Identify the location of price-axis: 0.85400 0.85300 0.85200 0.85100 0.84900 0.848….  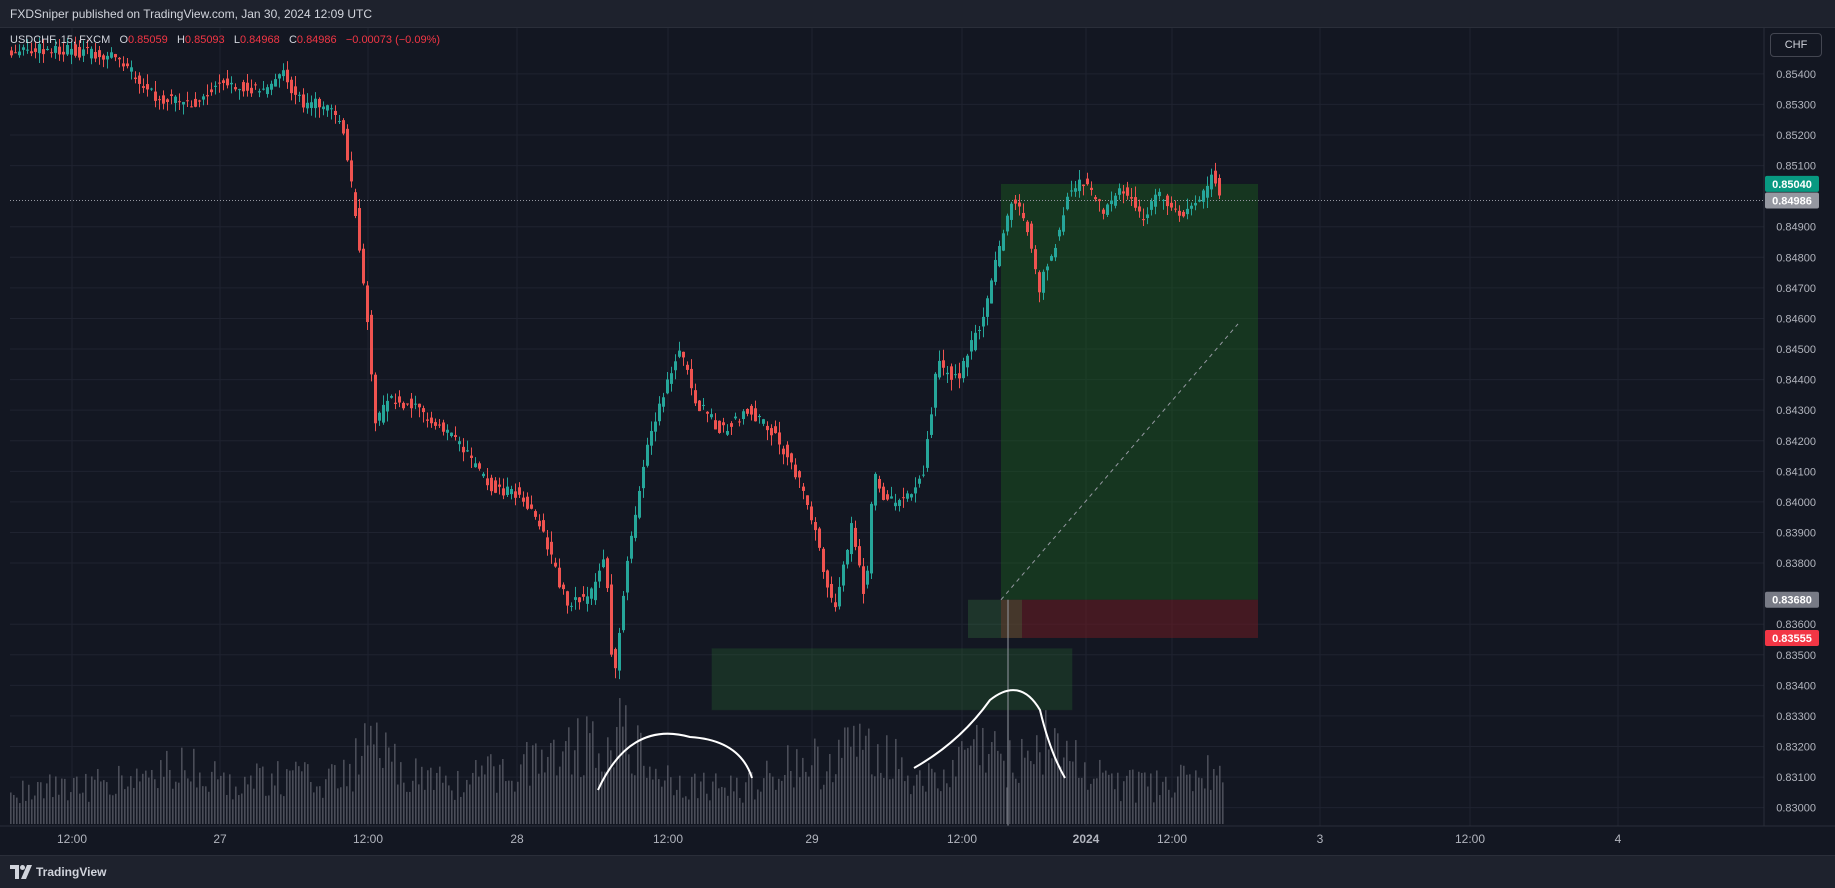
(1789, 427).